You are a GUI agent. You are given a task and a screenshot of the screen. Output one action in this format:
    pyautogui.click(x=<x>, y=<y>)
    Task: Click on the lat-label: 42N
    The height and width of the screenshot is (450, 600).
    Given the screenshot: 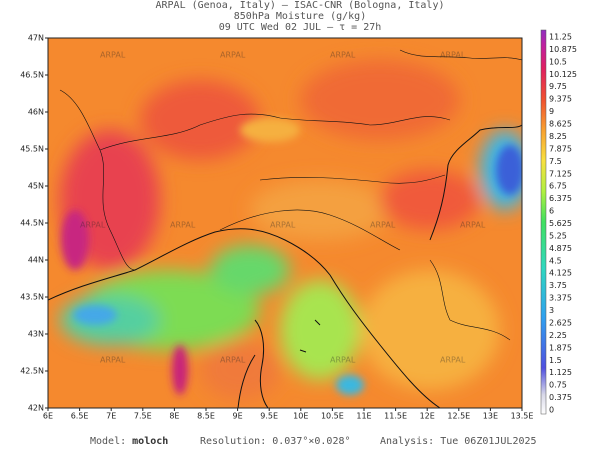 What is the action you would take?
    pyautogui.click(x=36, y=408)
    